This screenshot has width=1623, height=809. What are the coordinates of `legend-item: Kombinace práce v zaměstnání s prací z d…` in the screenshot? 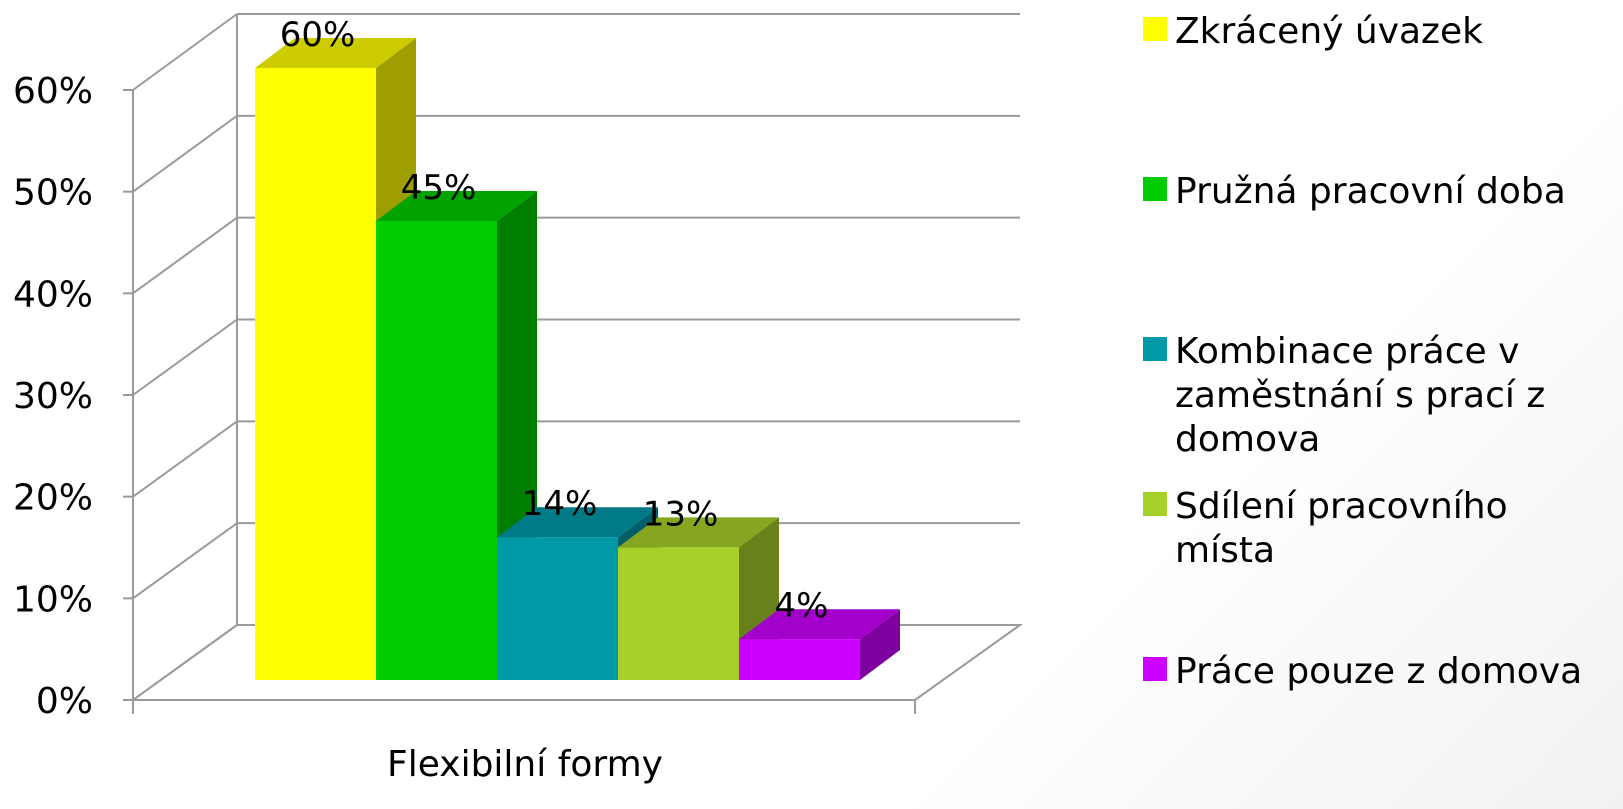 It's located at (1379, 396).